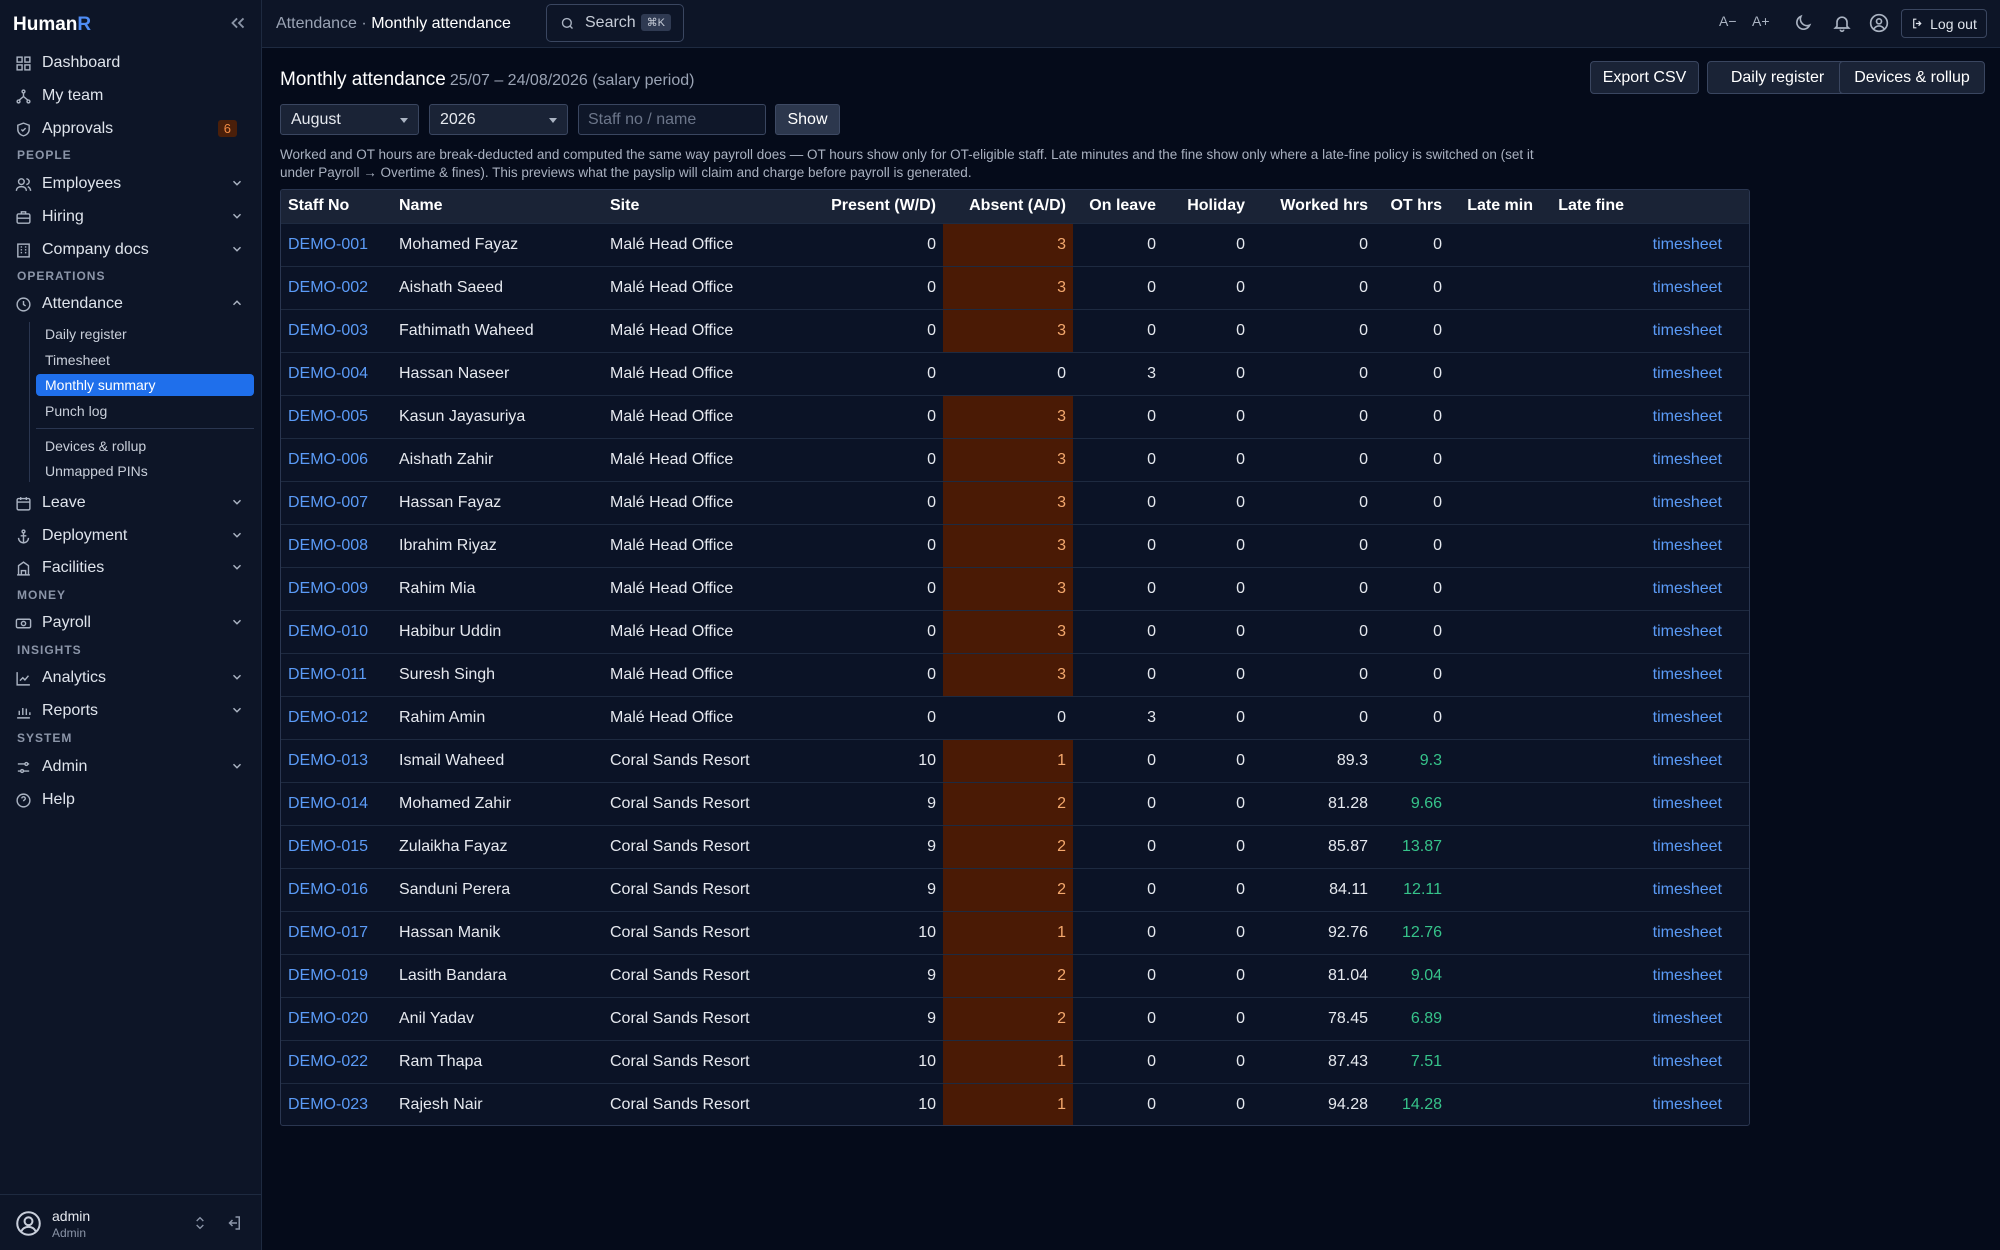 Image resolution: width=2000 pixels, height=1250 pixels. I want to click on sidebar-item-approvals: Approvals 6, so click(134, 129).